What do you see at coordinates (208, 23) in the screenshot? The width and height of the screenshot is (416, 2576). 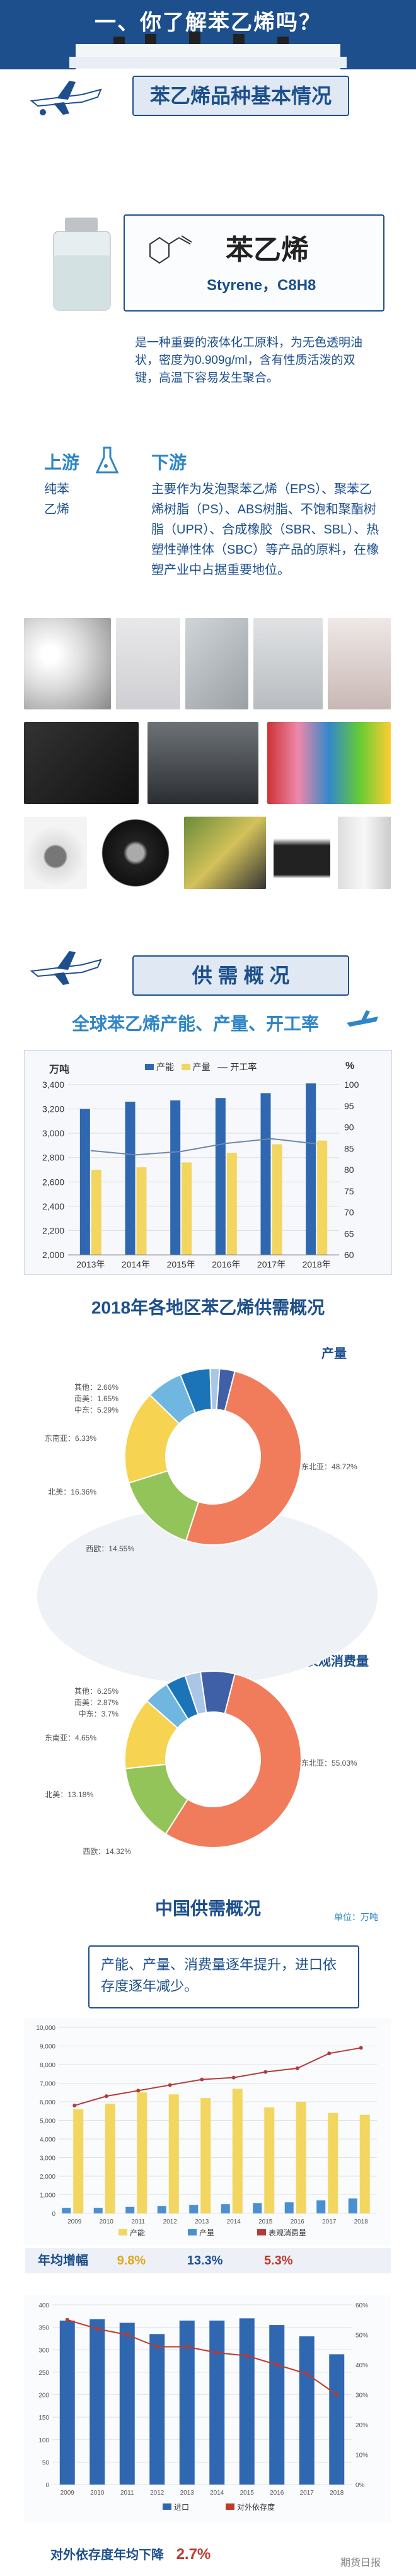 I see `page-title: 一、你了解苯乙烯吗？` at bounding box center [208, 23].